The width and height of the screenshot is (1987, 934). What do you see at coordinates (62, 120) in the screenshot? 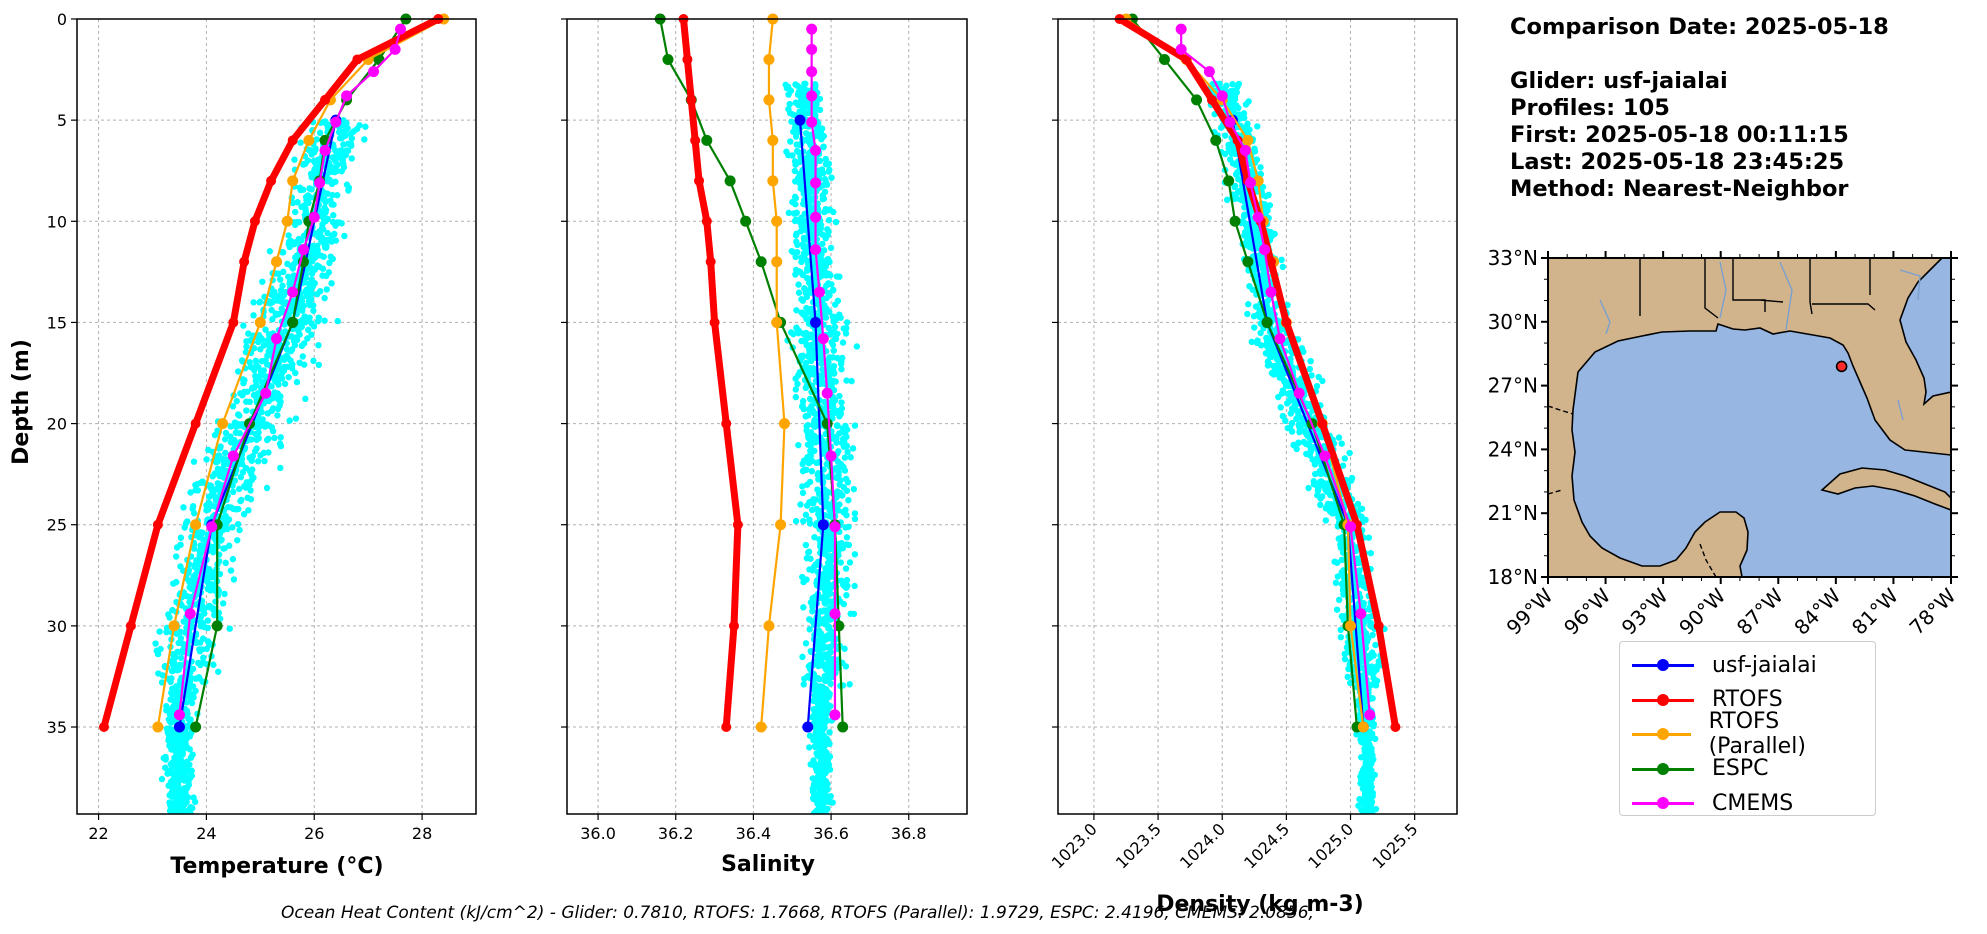
I see `y-tick-label: 5` at bounding box center [62, 120].